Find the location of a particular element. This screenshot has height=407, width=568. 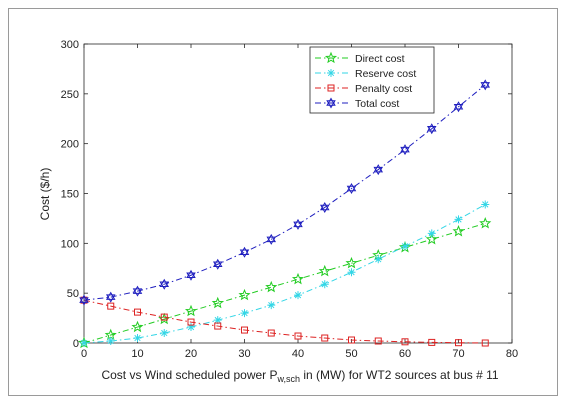

x-axis-label-unit: in (MW) for WT2 sources at bus # 11 is located at coordinates (399, 375).